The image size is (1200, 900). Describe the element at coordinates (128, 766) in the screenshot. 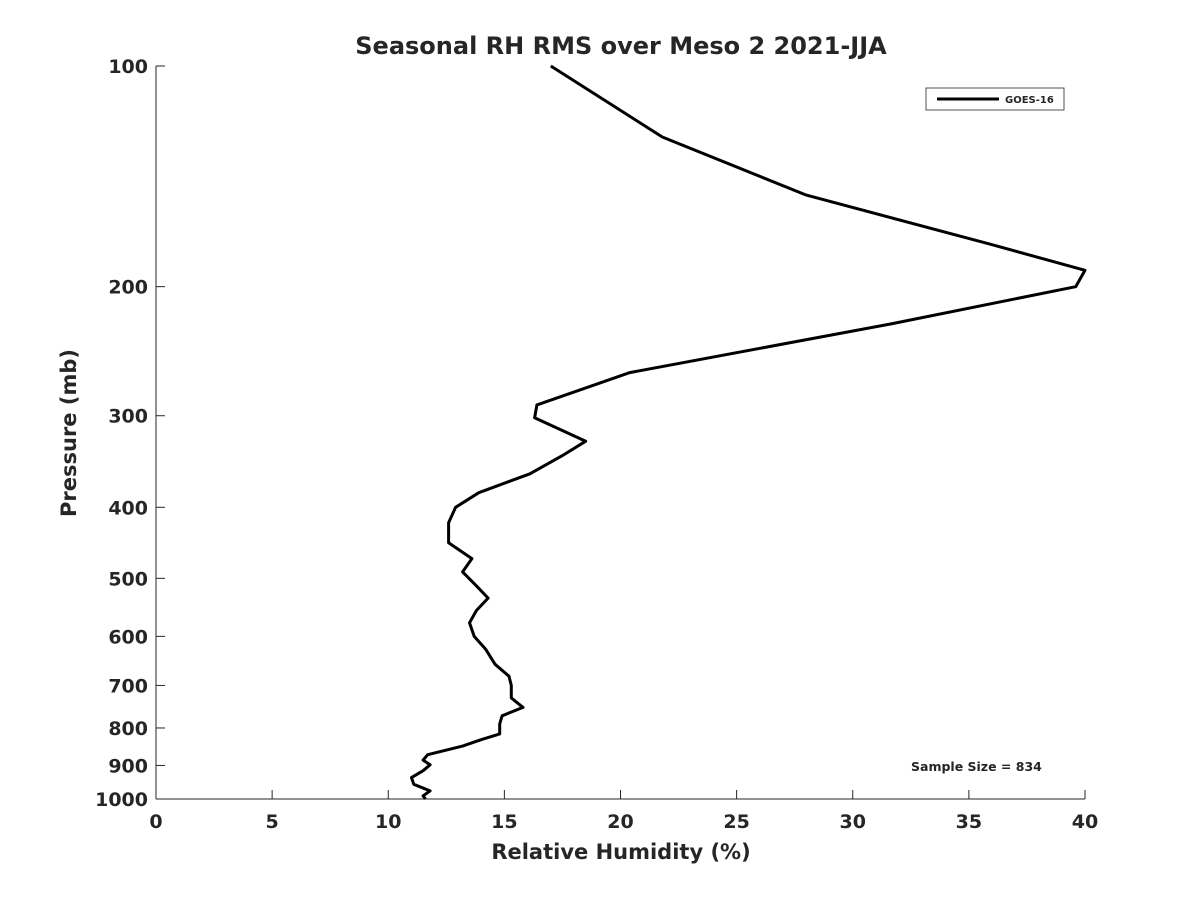

I see `y-tick-label: 900` at that location.